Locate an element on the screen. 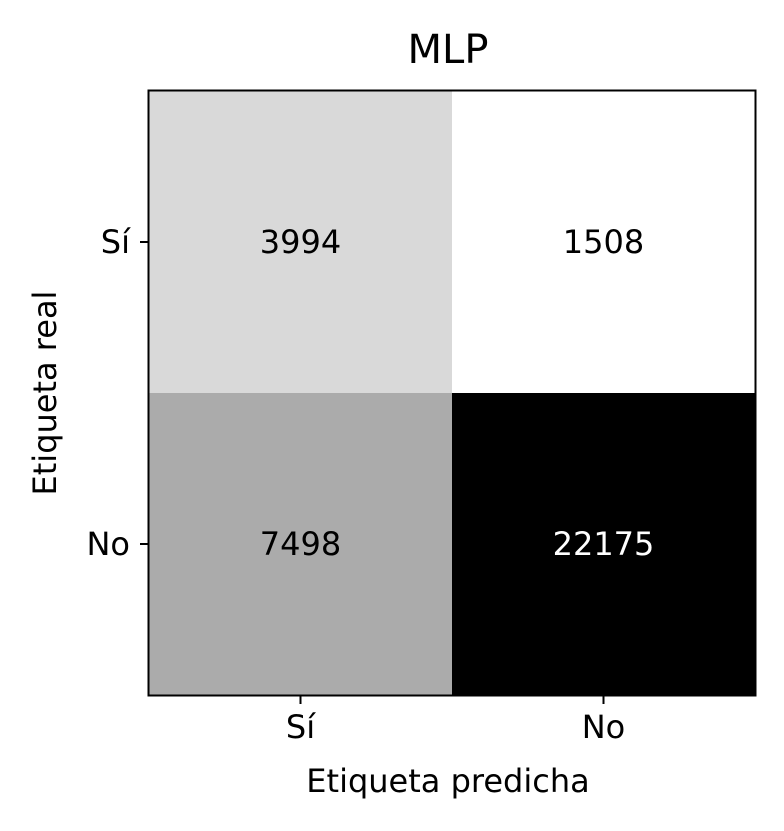 The height and width of the screenshot is (831, 784). chart-title: MLP is located at coordinates (448, 50).